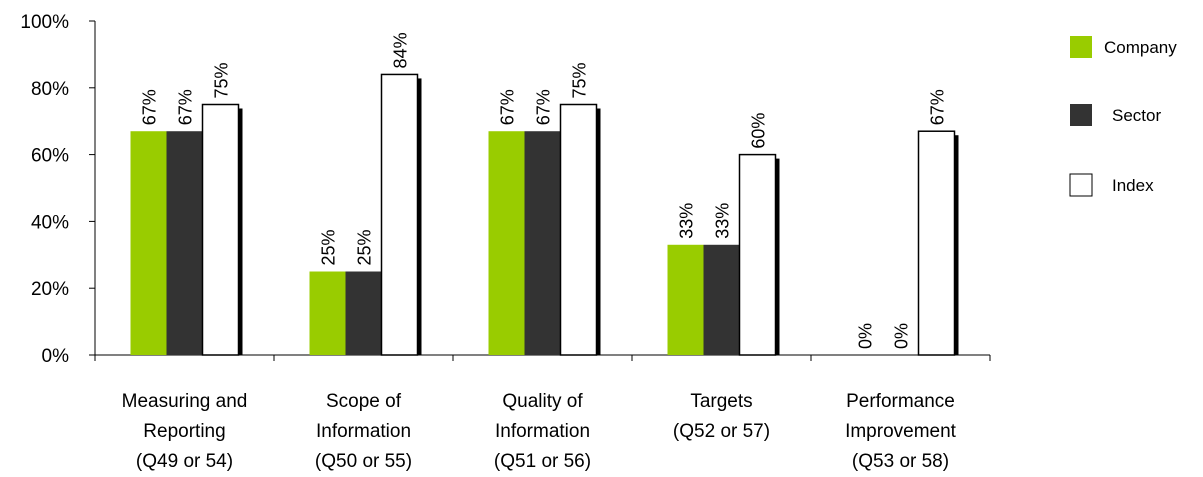 This screenshot has width=1203, height=477. I want to click on data-label: 84%, so click(401, 50).